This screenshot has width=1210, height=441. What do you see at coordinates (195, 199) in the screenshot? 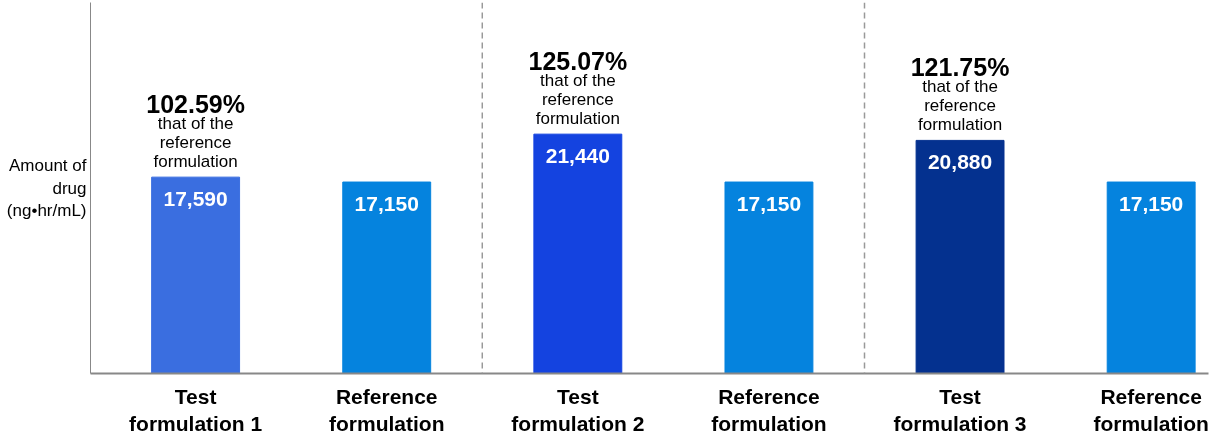
I see `data-label: 17,590` at bounding box center [195, 199].